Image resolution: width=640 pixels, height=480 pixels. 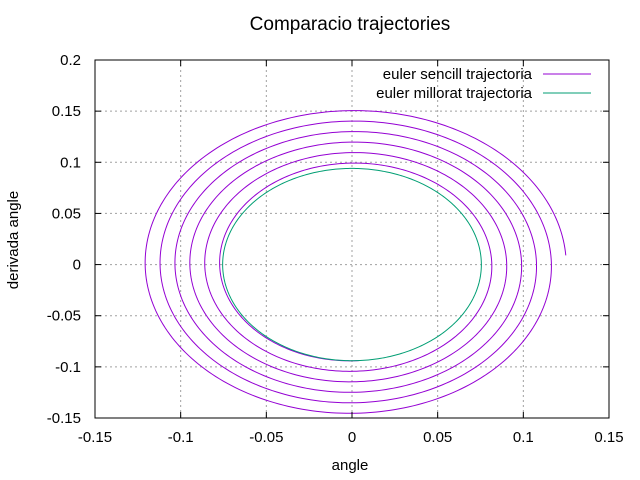 What do you see at coordinates (523, 437) in the screenshot?
I see `x-tick-label: 0.1` at bounding box center [523, 437].